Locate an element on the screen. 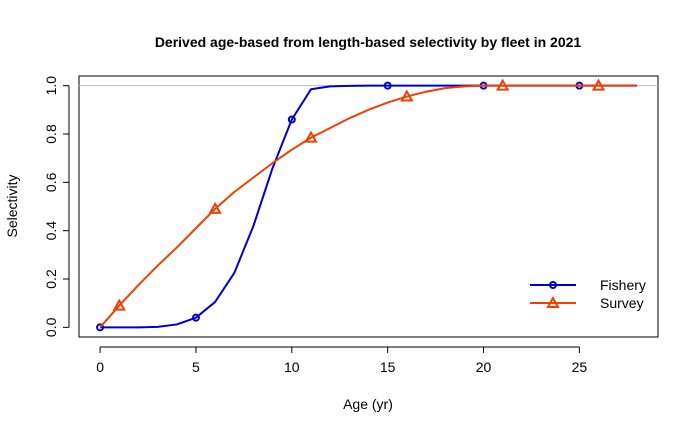 The image size is (700, 432). legend-fishery-marker is located at coordinates (553, 285).